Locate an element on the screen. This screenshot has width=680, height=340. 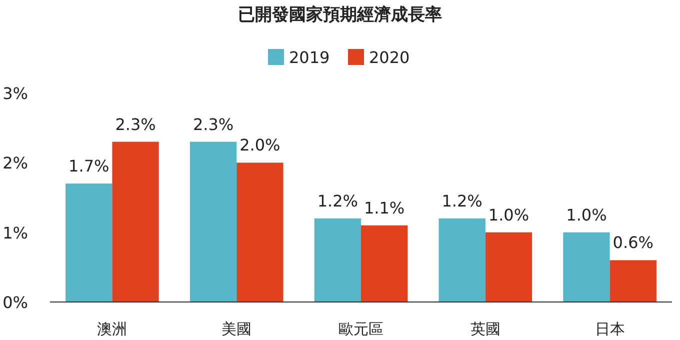
x-tick-label: 澳洲 is located at coordinates (112, 329).